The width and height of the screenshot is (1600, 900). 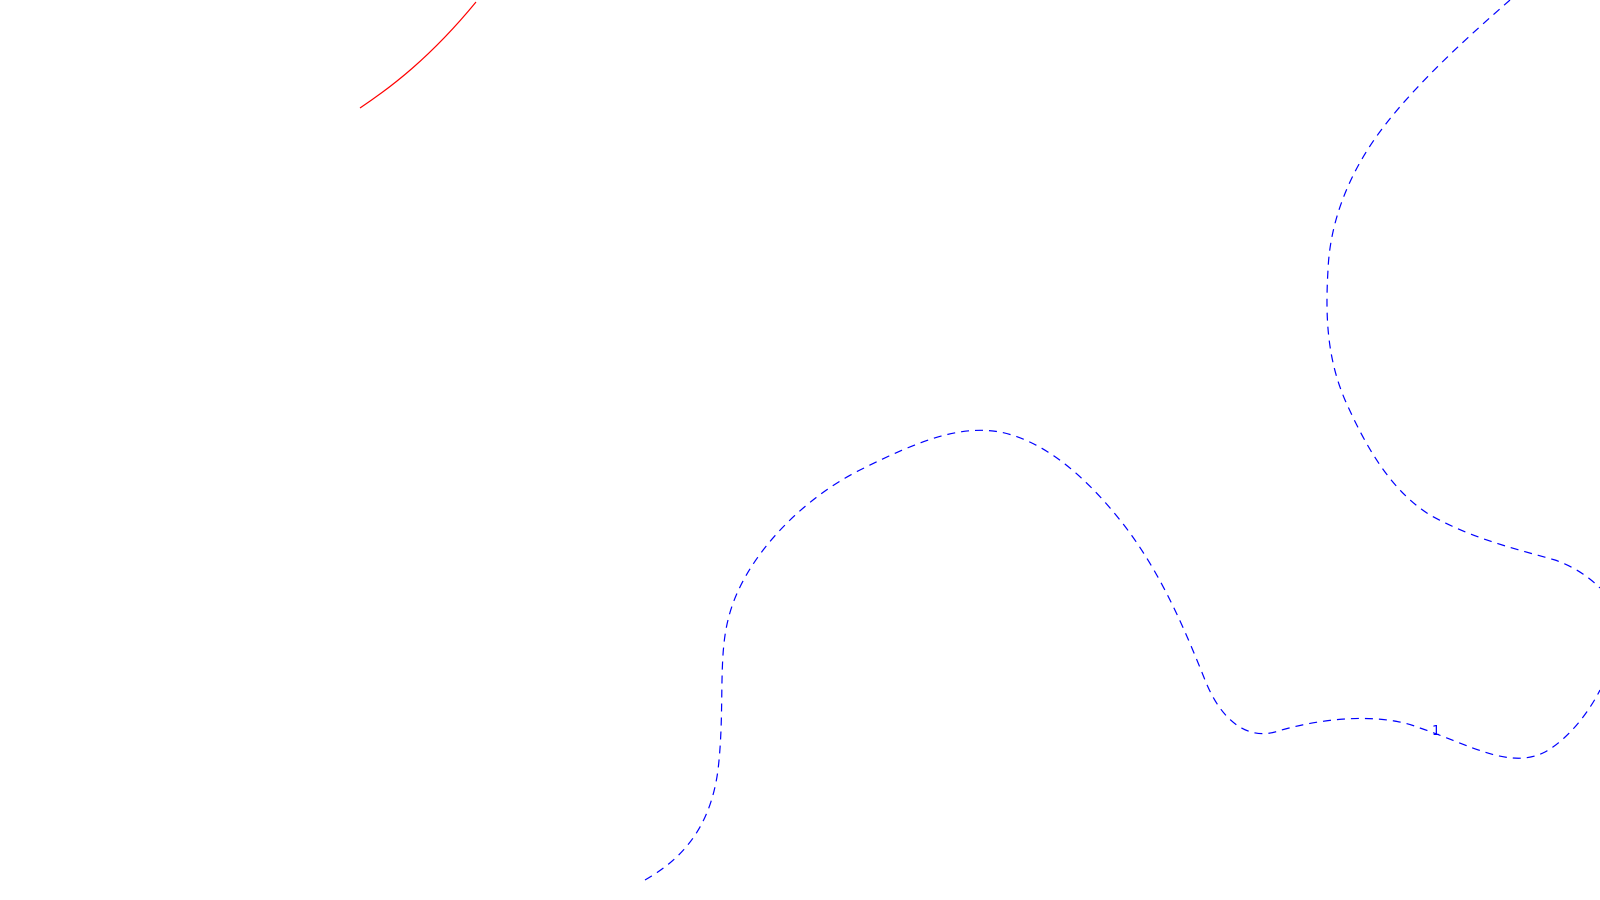 I want to click on blue-dashed-curve-right, so click(x=1463, y=294).